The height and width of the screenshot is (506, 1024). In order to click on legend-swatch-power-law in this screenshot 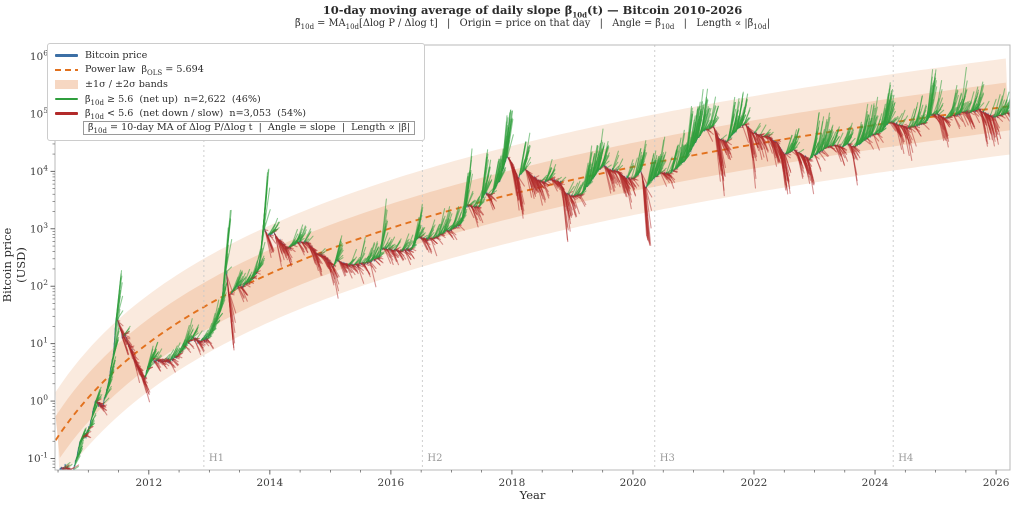, I will do `click(66, 70)`.